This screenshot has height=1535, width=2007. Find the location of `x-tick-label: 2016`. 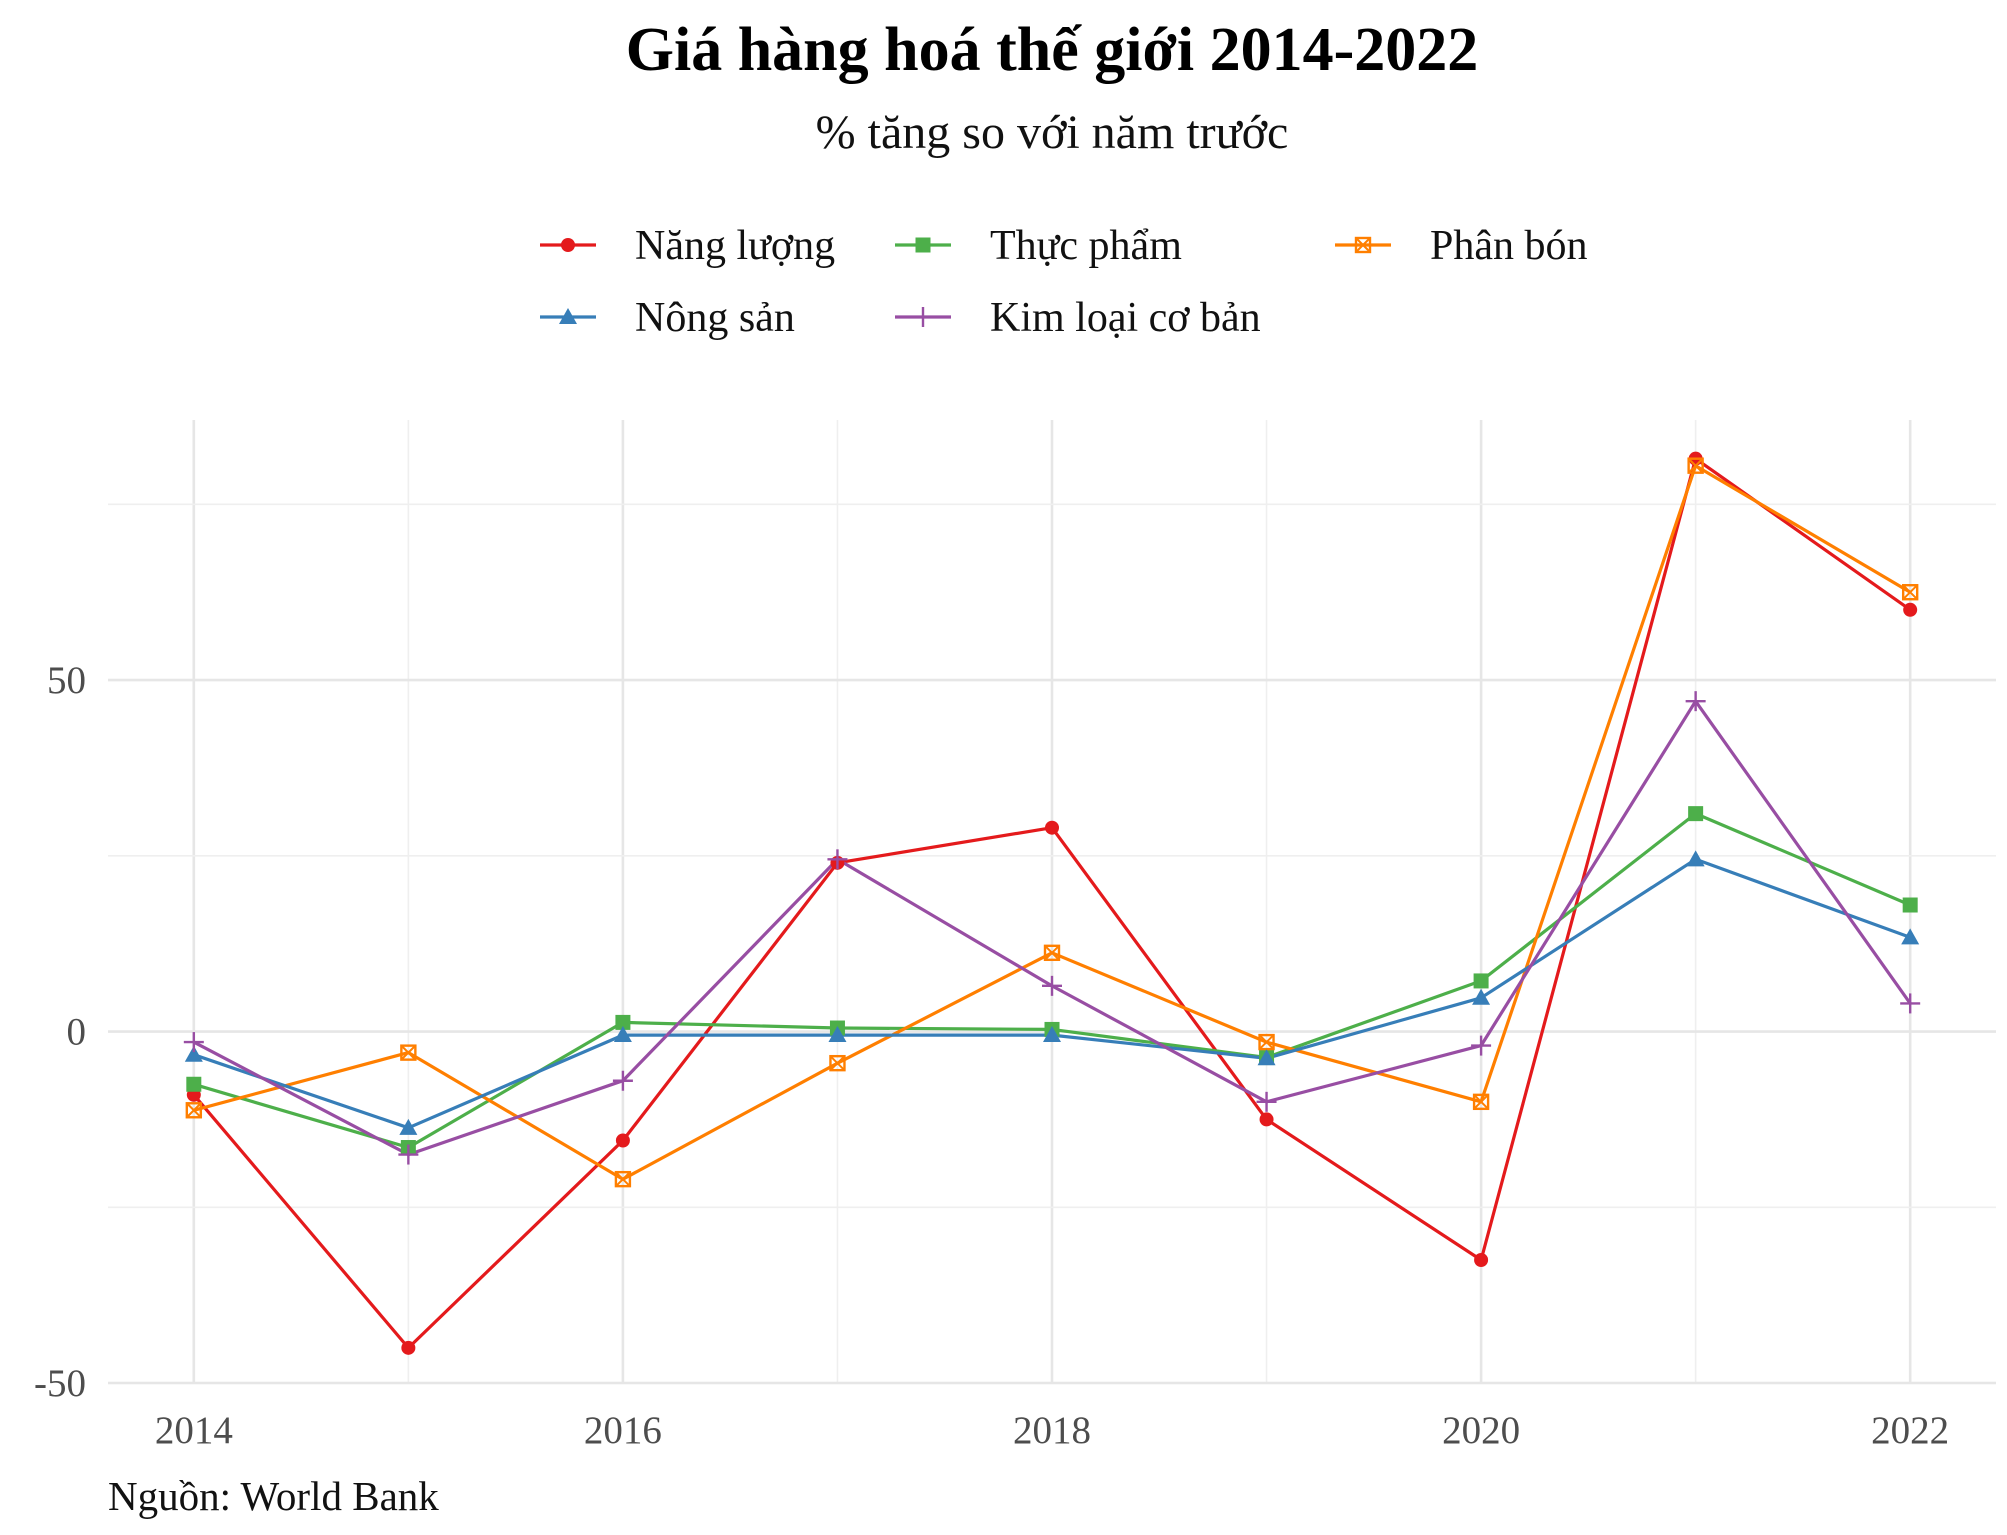

x-tick-label: 2016 is located at coordinates (623, 1430).